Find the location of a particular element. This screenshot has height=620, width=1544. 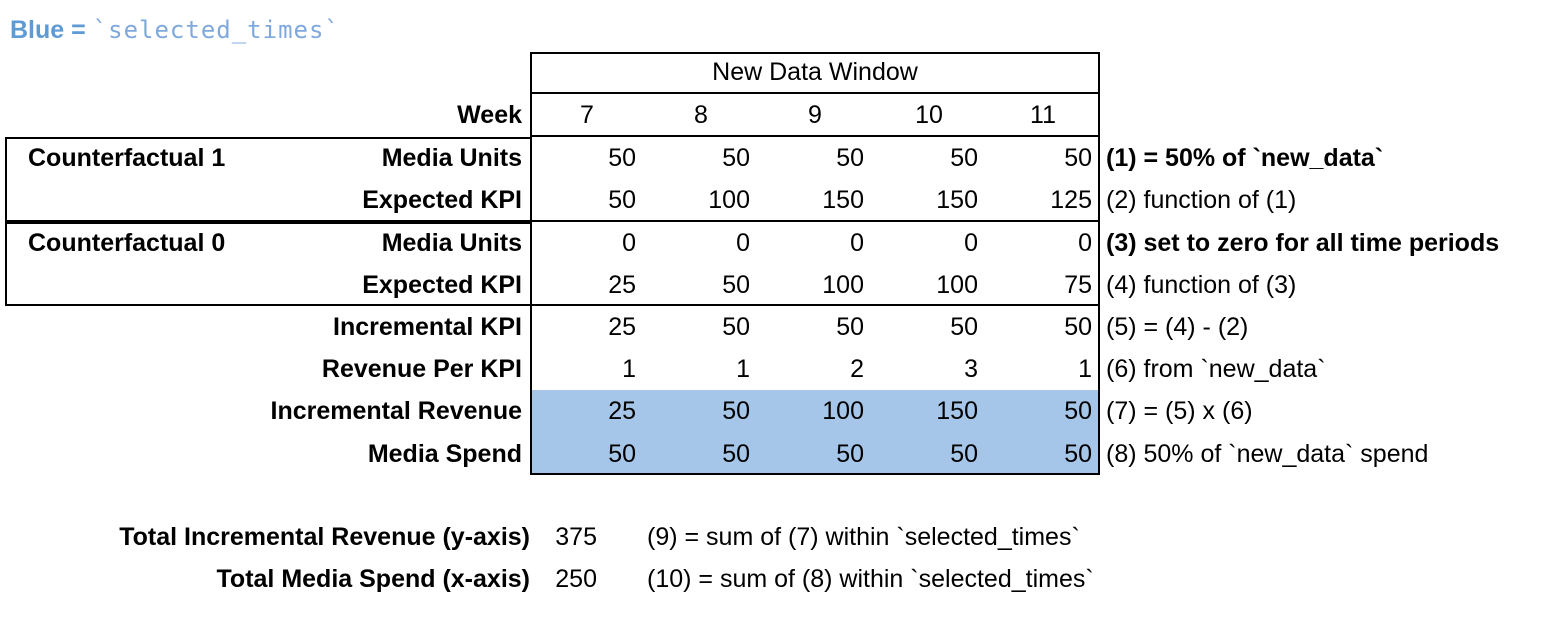

week-cell: 10 is located at coordinates (929, 115).